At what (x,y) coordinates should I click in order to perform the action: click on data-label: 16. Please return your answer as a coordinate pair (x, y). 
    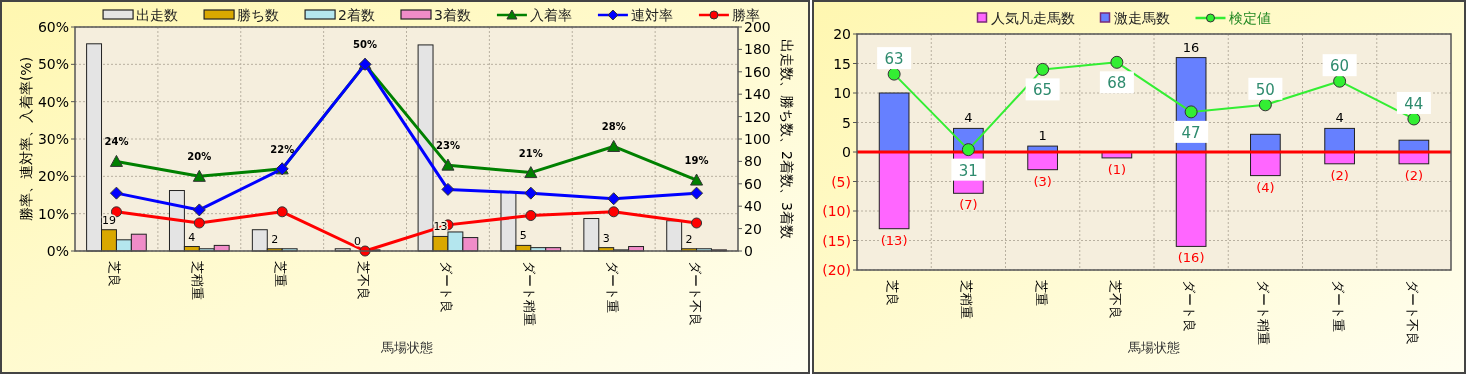
    Looking at the image, I should click on (1191, 47).